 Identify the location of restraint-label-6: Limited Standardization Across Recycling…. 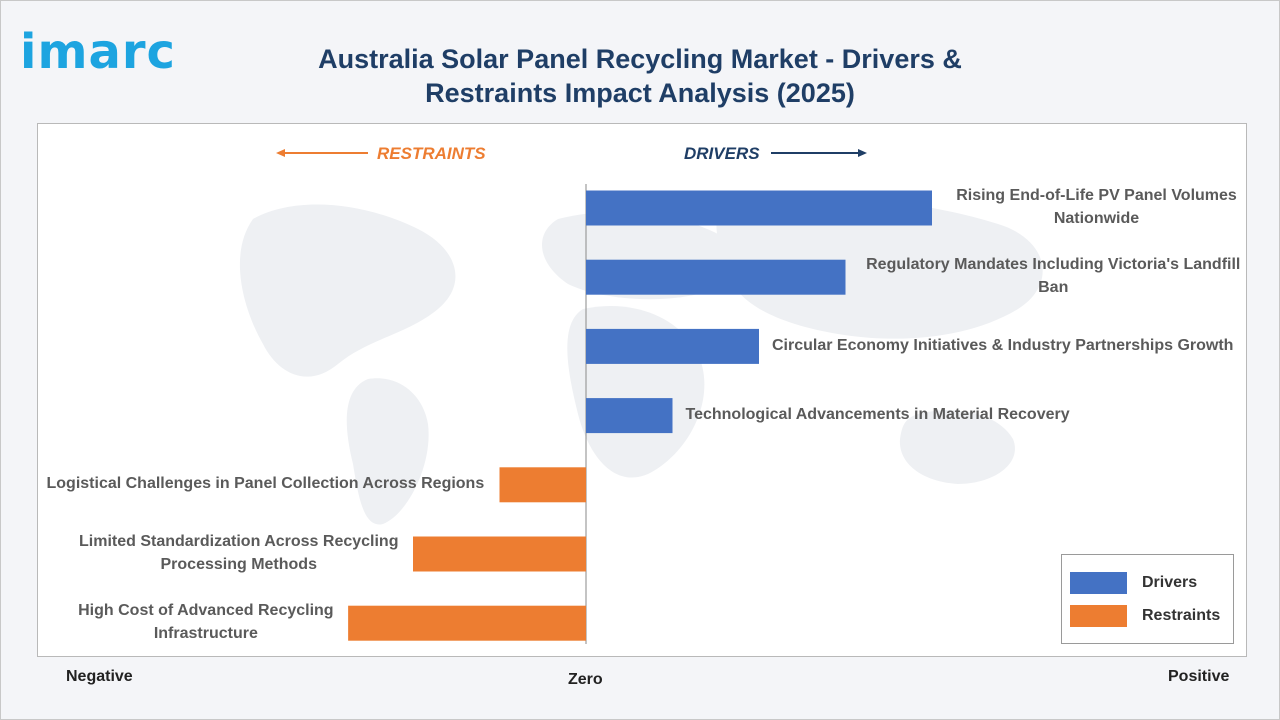
(238, 553).